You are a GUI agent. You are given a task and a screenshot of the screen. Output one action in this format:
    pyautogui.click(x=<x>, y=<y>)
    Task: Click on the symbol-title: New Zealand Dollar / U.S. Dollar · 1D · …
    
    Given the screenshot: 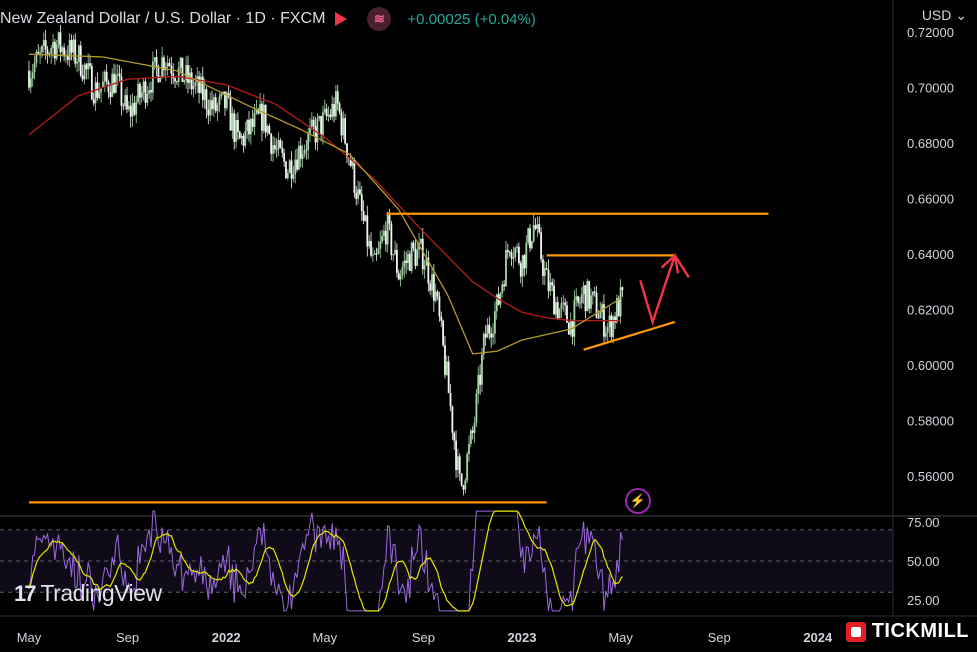 What is the action you would take?
    pyautogui.click(x=163, y=18)
    